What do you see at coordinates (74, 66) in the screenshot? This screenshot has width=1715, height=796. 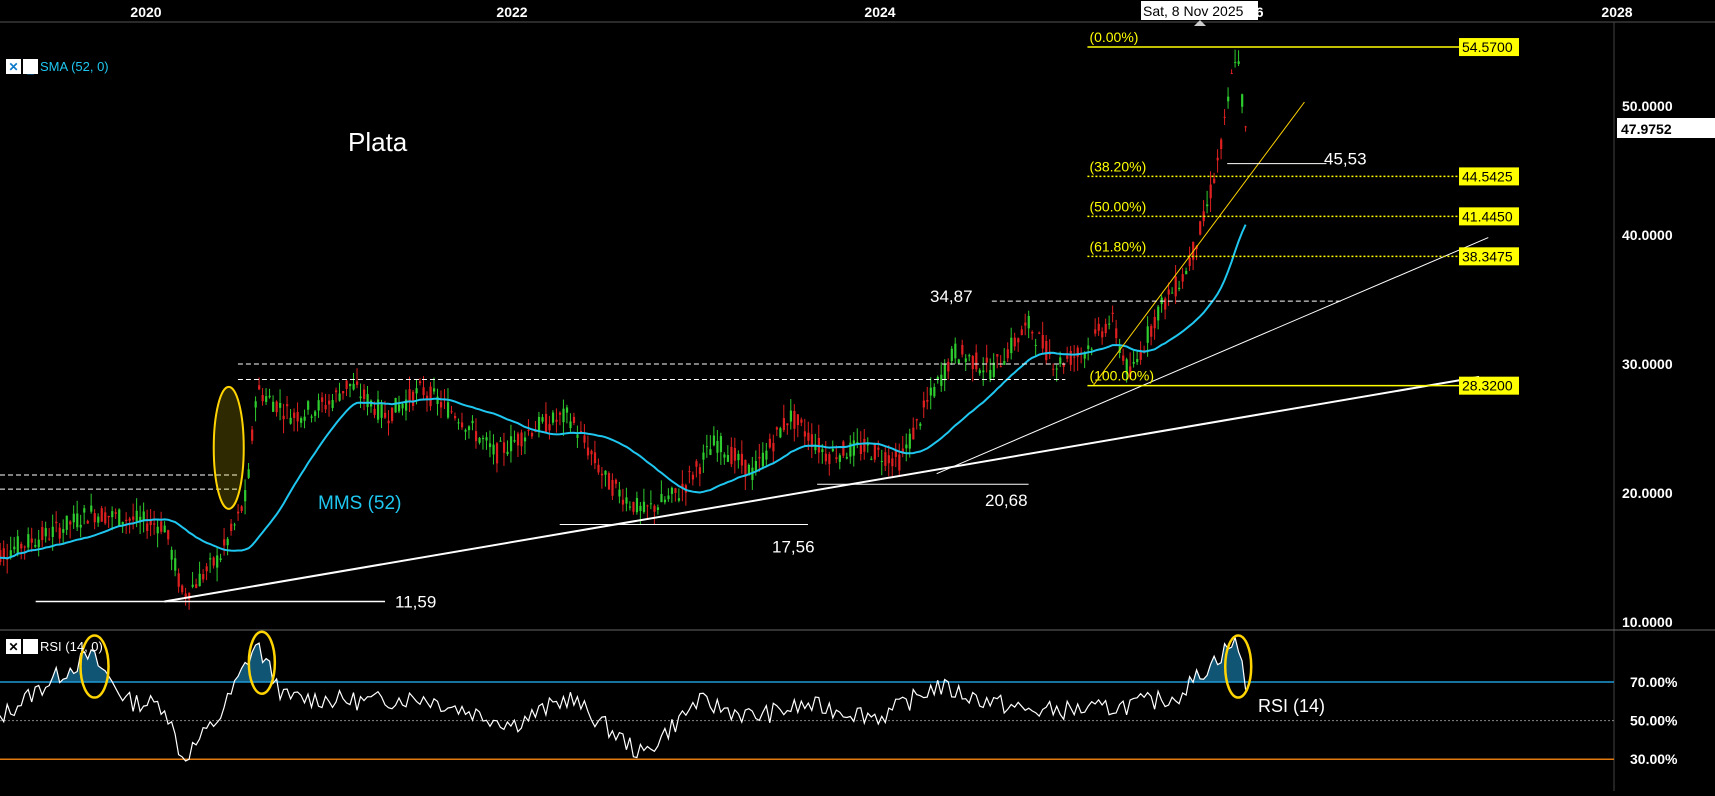 I see `sma-badge-text: SMA (52, 0)` at bounding box center [74, 66].